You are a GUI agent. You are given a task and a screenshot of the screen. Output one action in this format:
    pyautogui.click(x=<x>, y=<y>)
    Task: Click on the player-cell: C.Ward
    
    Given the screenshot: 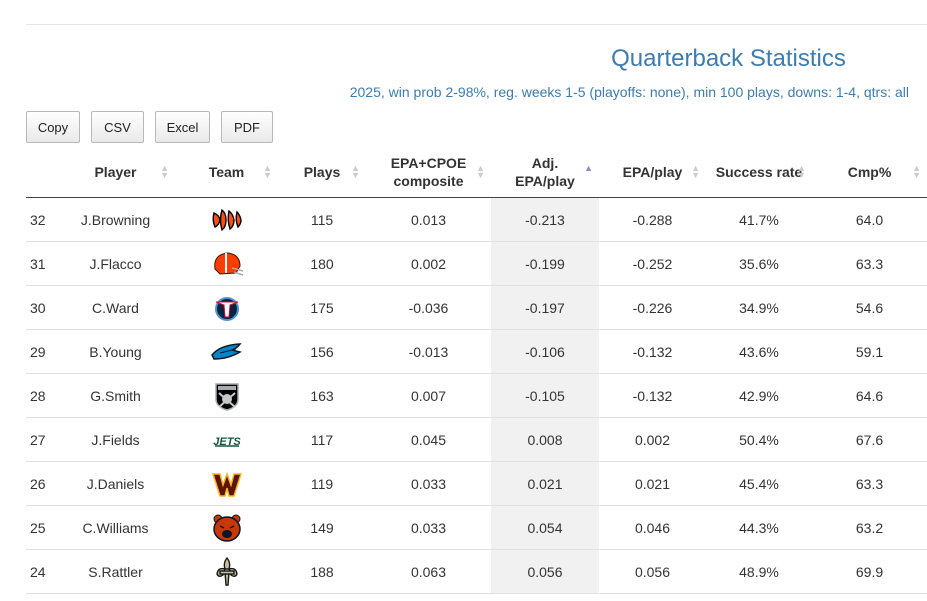 What is the action you would take?
    pyautogui.click(x=115, y=307)
    